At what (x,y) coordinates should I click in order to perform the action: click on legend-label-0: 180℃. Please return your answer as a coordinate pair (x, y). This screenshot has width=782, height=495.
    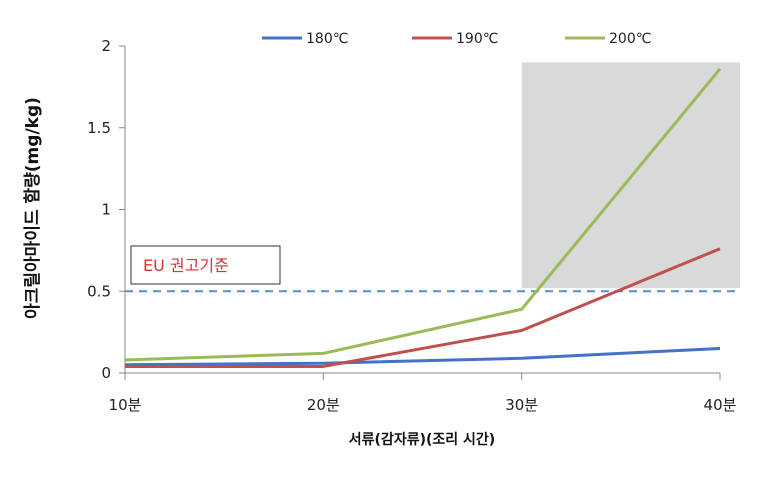
    Looking at the image, I should click on (327, 39).